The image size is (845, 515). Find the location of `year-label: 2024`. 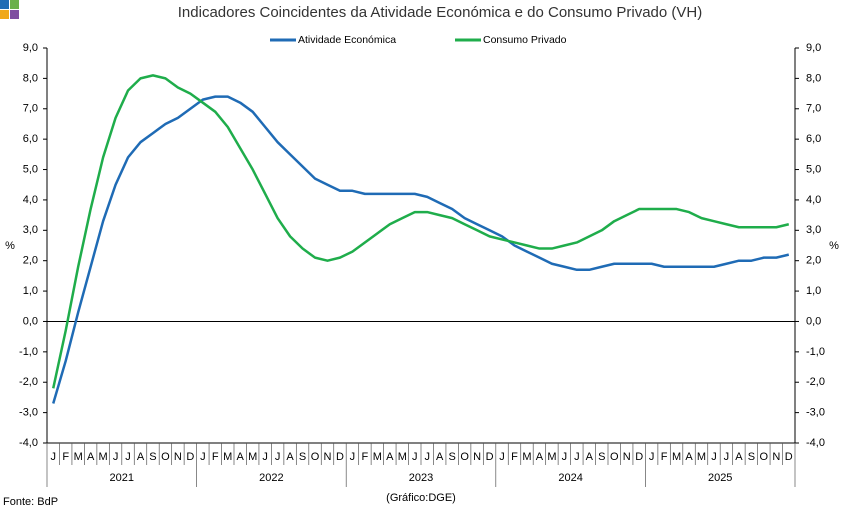

year-label: 2024 is located at coordinates (570, 478).